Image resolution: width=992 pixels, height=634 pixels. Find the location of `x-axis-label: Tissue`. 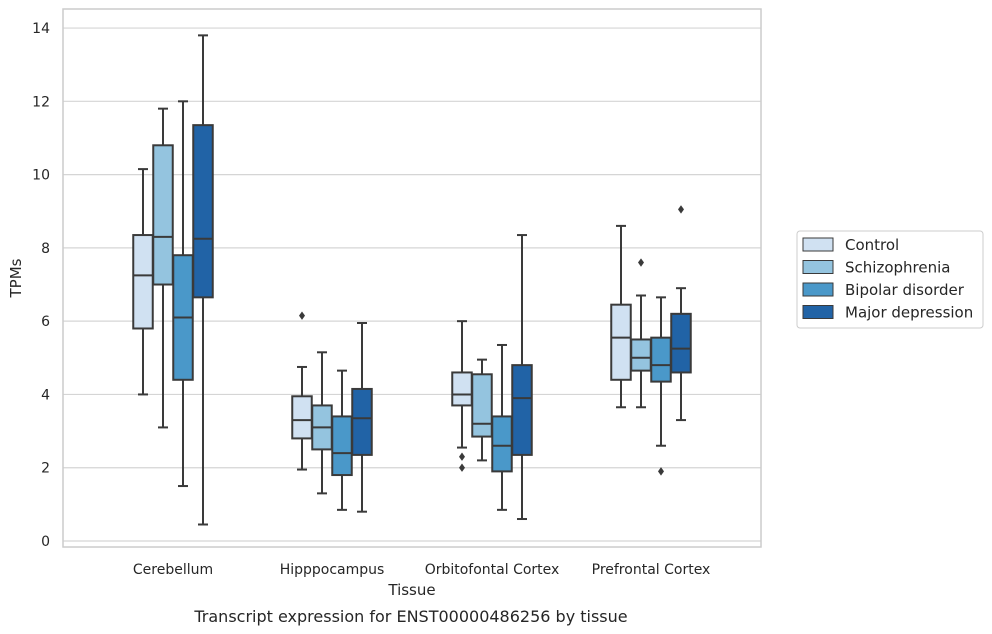

x-axis-label: Tissue is located at coordinates (411, 590).